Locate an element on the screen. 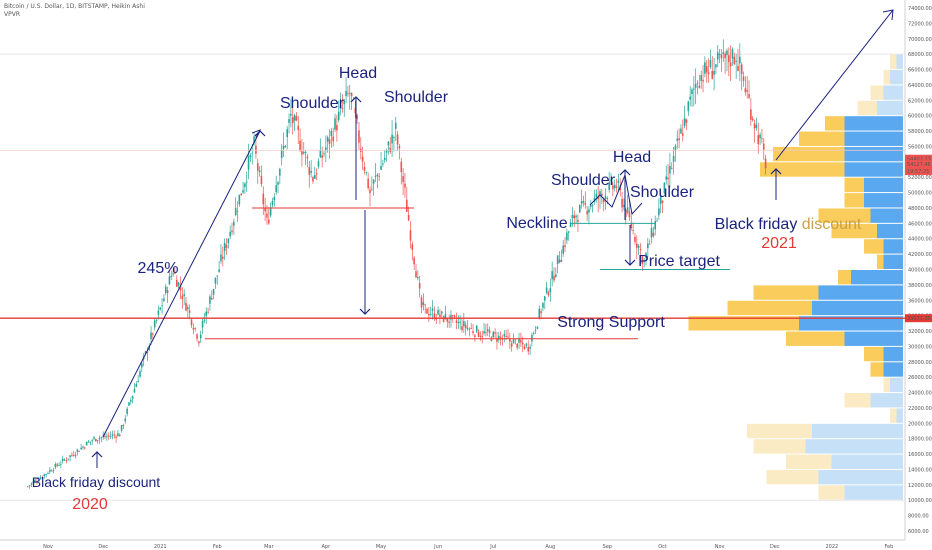 This screenshot has width=932, height=550. time-tick: Jun is located at coordinates (437, 547).